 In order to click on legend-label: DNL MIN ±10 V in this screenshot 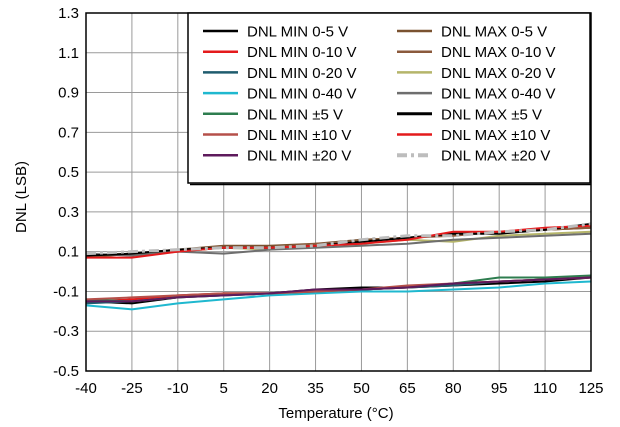, I will do `click(299, 135)`.